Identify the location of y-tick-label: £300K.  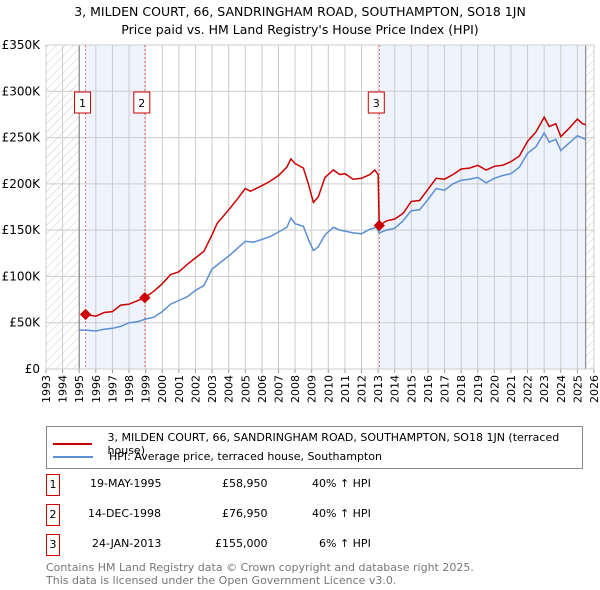
(22, 91).